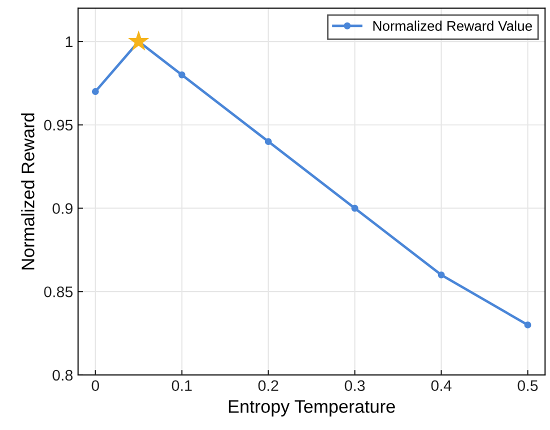  Describe the element at coordinates (27, 191) in the screenshot. I see `y-axis-title: Normalized Reward` at that location.